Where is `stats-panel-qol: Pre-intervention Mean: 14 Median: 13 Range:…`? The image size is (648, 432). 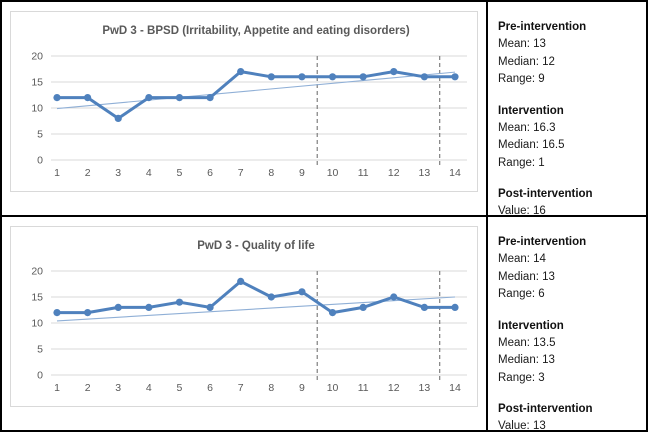
stats-panel-qol: Pre-intervention Mean: 14 Median: 13 Range:… is located at coordinates (567, 323).